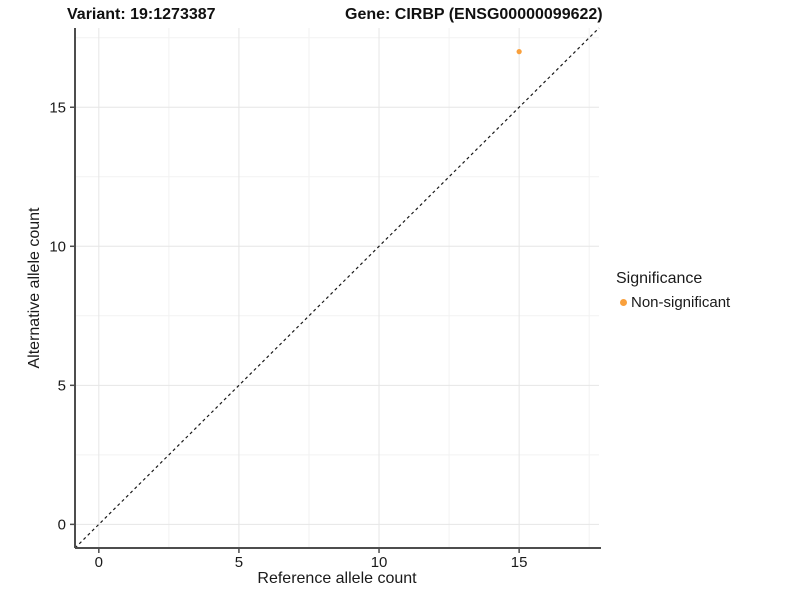  Describe the element at coordinates (34, 288) in the screenshot. I see `y-axis-title: Alternative allele count` at that location.